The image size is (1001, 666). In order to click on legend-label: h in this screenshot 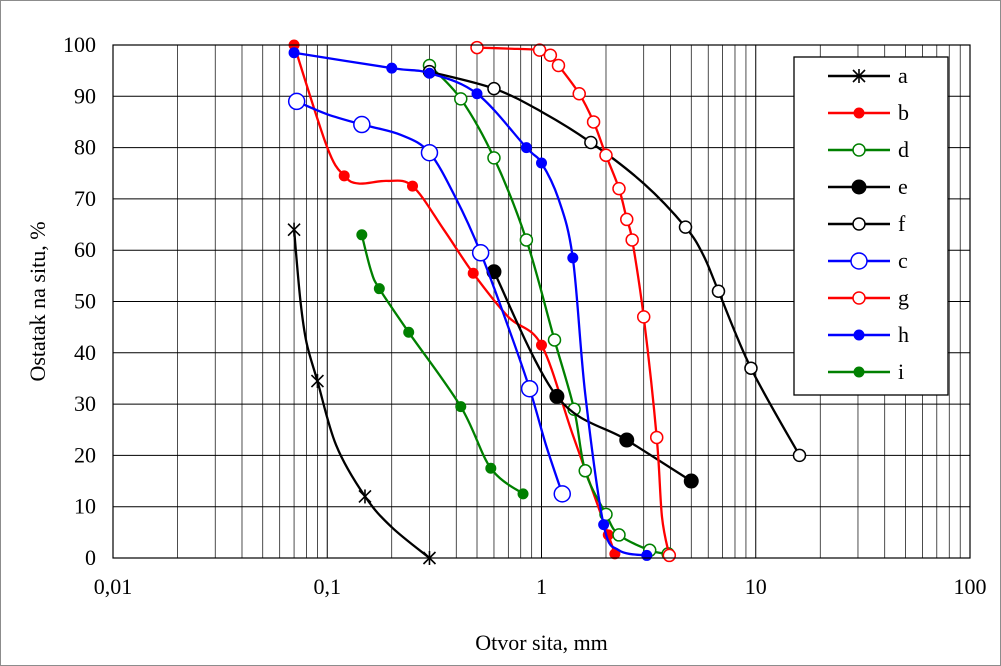, I will do `click(903, 334)`.